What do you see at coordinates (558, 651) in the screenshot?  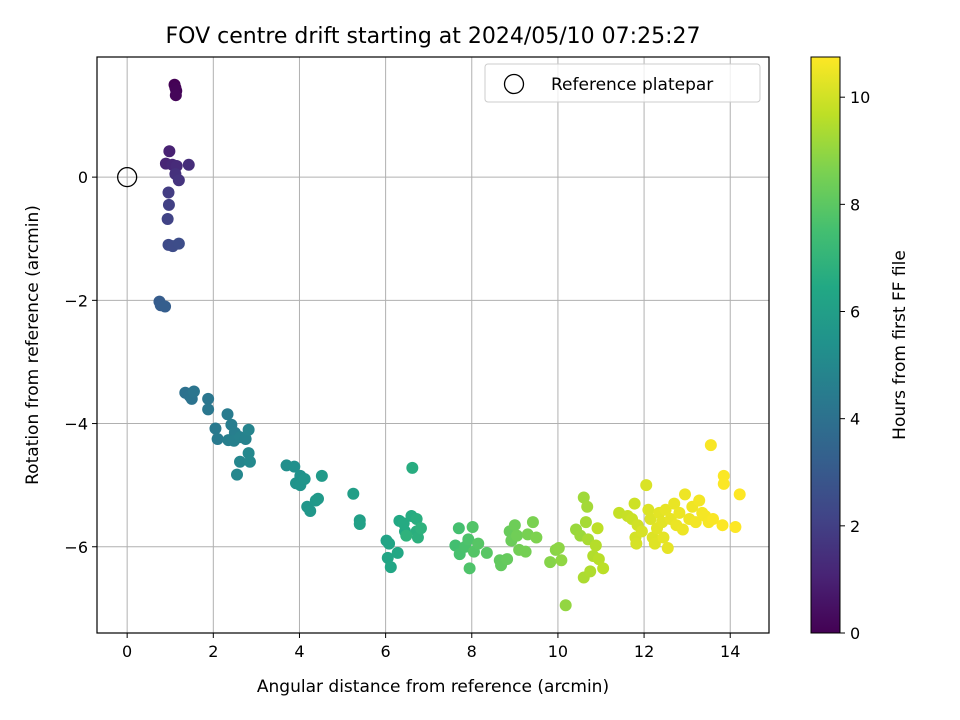 I see `x-tick-label: 10` at bounding box center [558, 651].